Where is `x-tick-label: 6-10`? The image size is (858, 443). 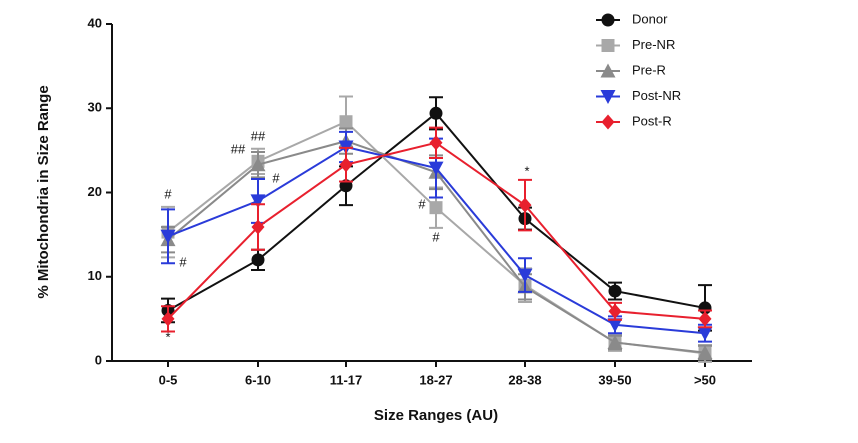
x-tick-label: 6-10 is located at coordinates (258, 379).